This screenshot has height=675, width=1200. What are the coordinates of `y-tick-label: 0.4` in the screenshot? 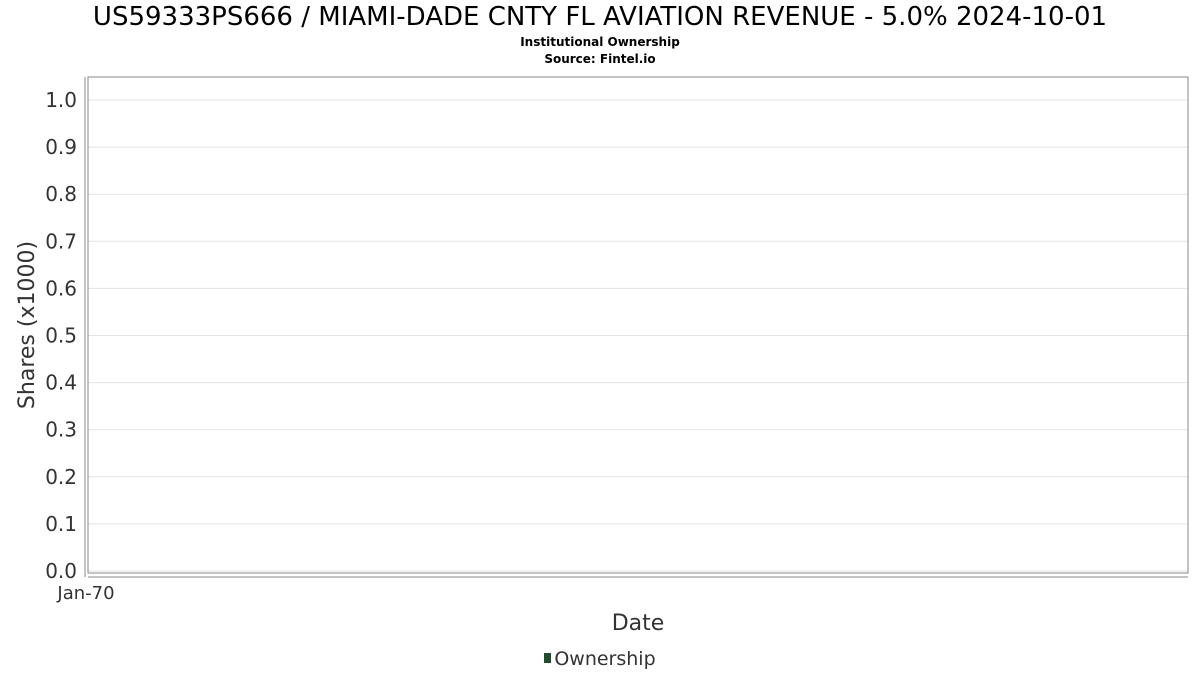 It's located at (61, 383).